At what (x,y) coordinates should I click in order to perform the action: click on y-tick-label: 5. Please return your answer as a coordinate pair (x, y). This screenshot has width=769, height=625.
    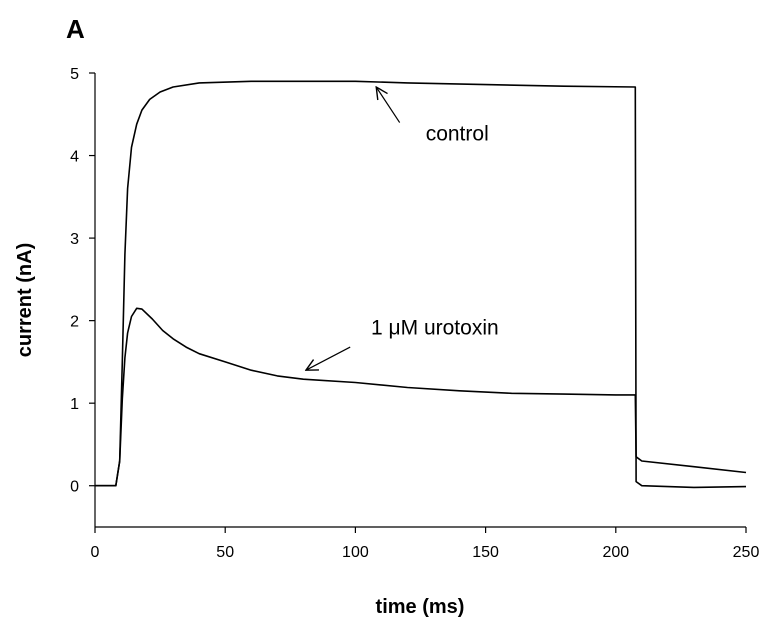
    Looking at the image, I should click on (74, 74).